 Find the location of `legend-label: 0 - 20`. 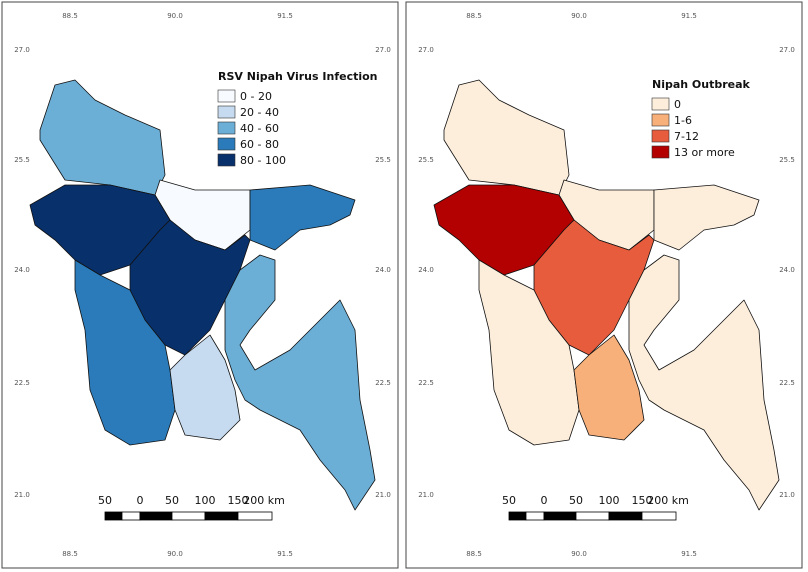

legend-label: 0 - 20 is located at coordinates (256, 96).